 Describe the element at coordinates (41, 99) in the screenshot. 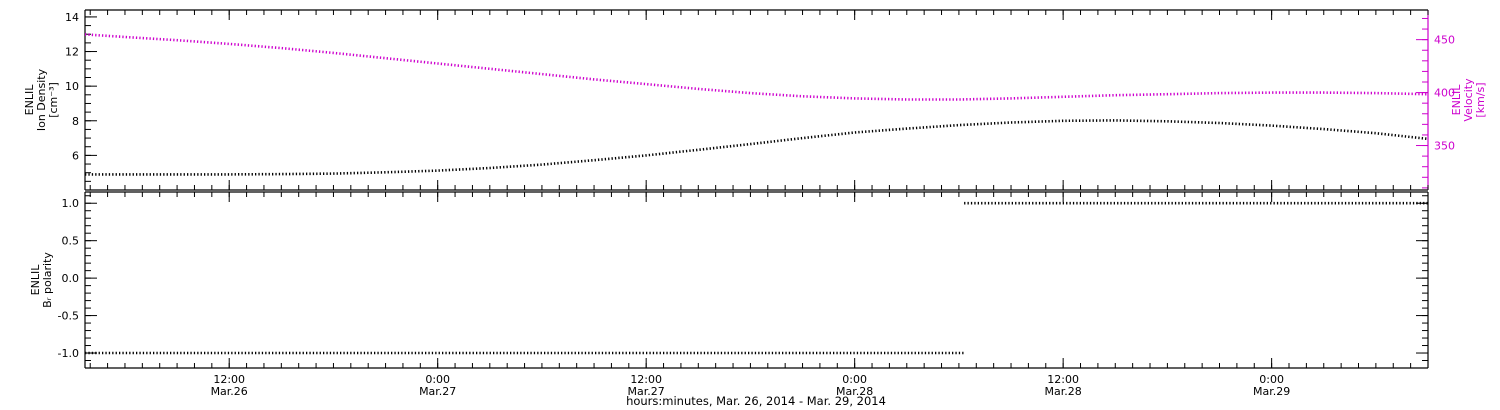

I see `y-axis-label: Ion Density` at that location.